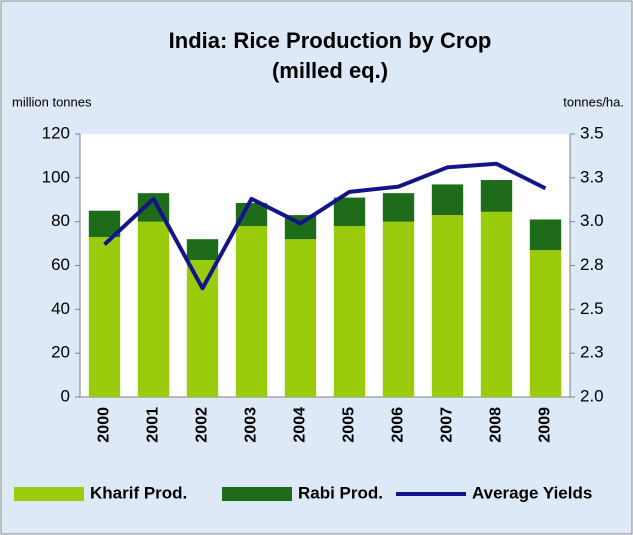  Describe the element at coordinates (60, 264) in the screenshot. I see `y-tick-label: 60` at that location.